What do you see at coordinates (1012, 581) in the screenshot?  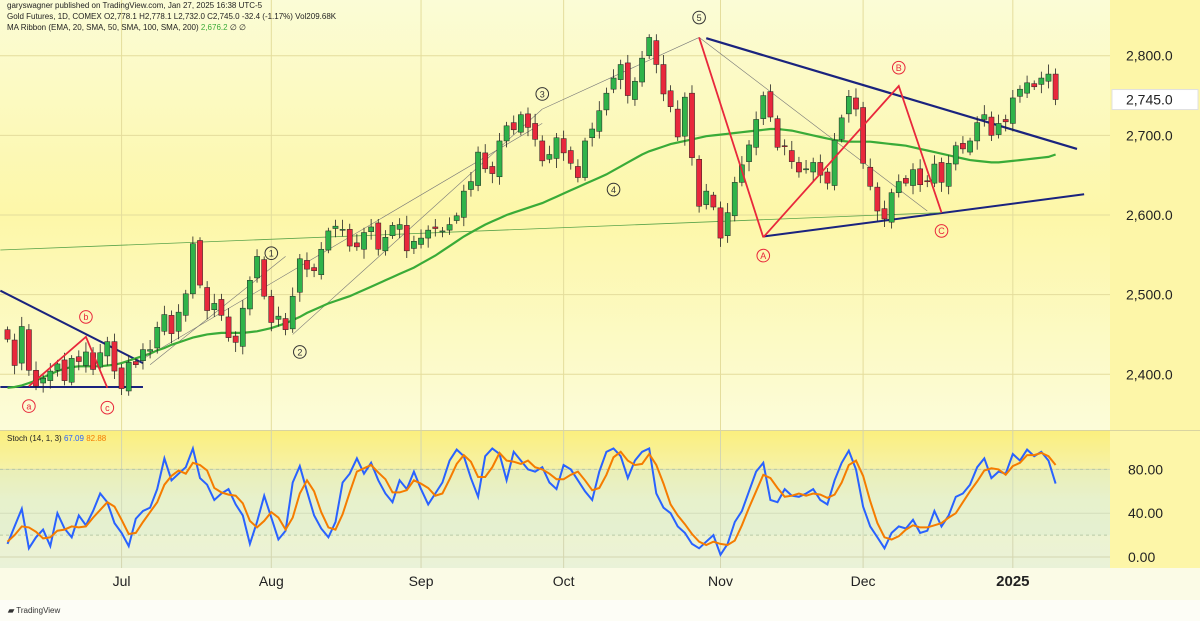 I see `time-tick-label-6: 2025` at bounding box center [1012, 581].